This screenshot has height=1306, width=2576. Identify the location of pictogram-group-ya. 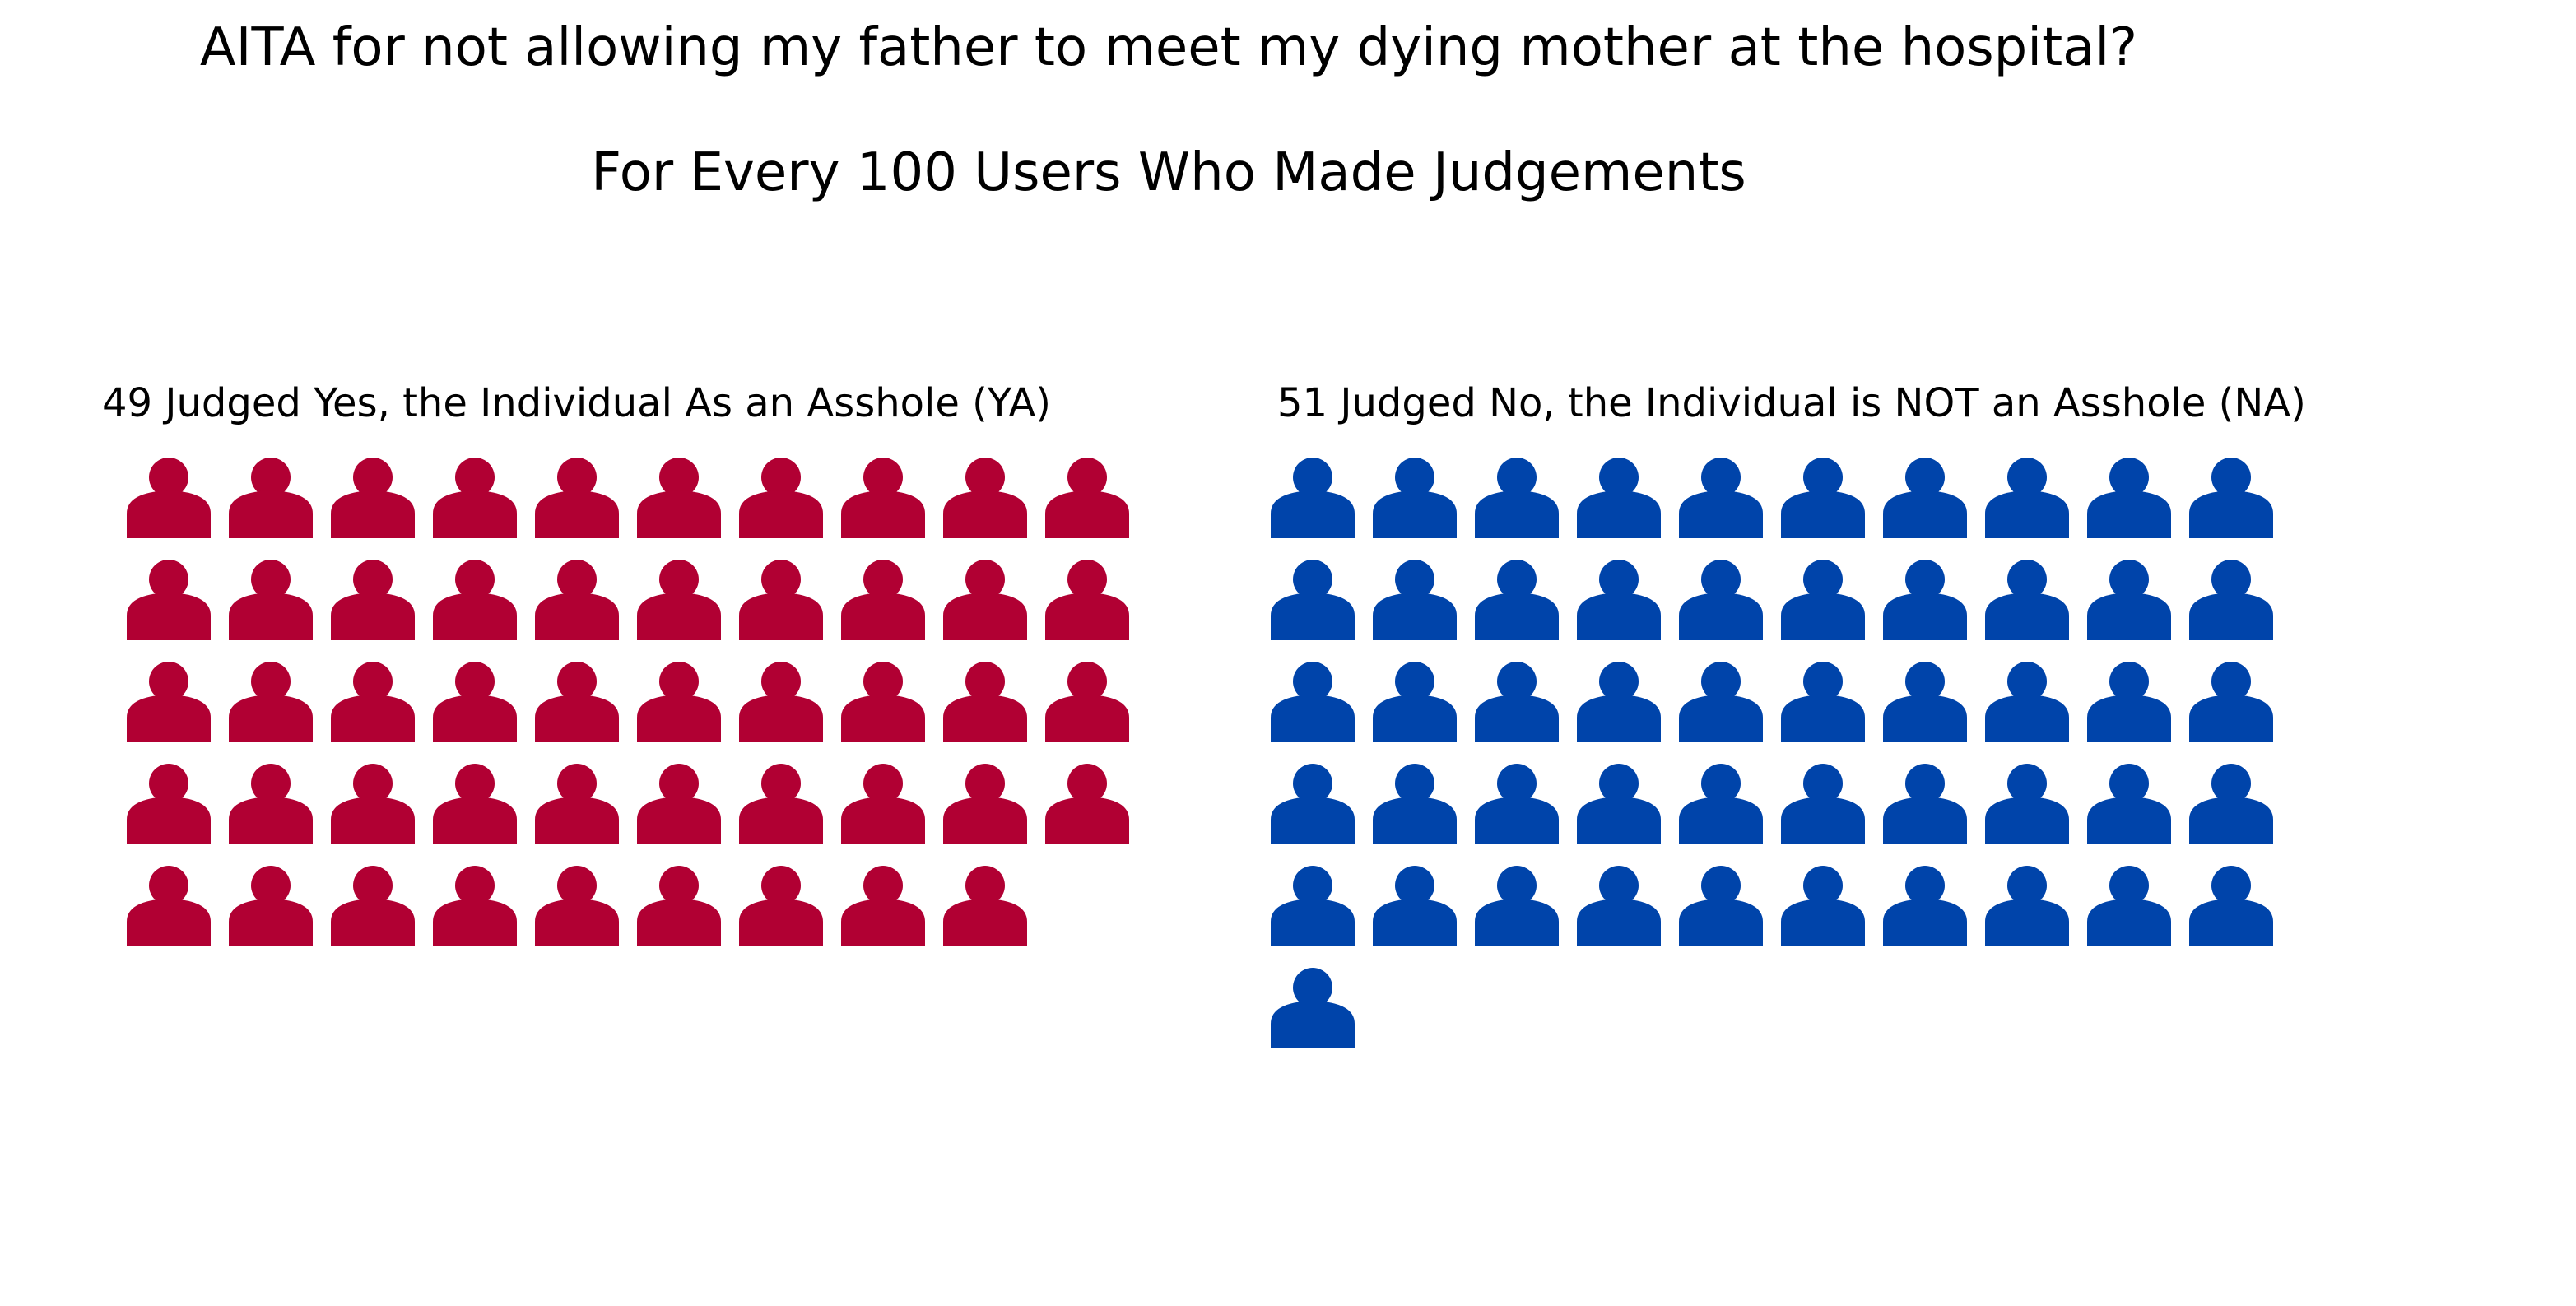
(628, 702).